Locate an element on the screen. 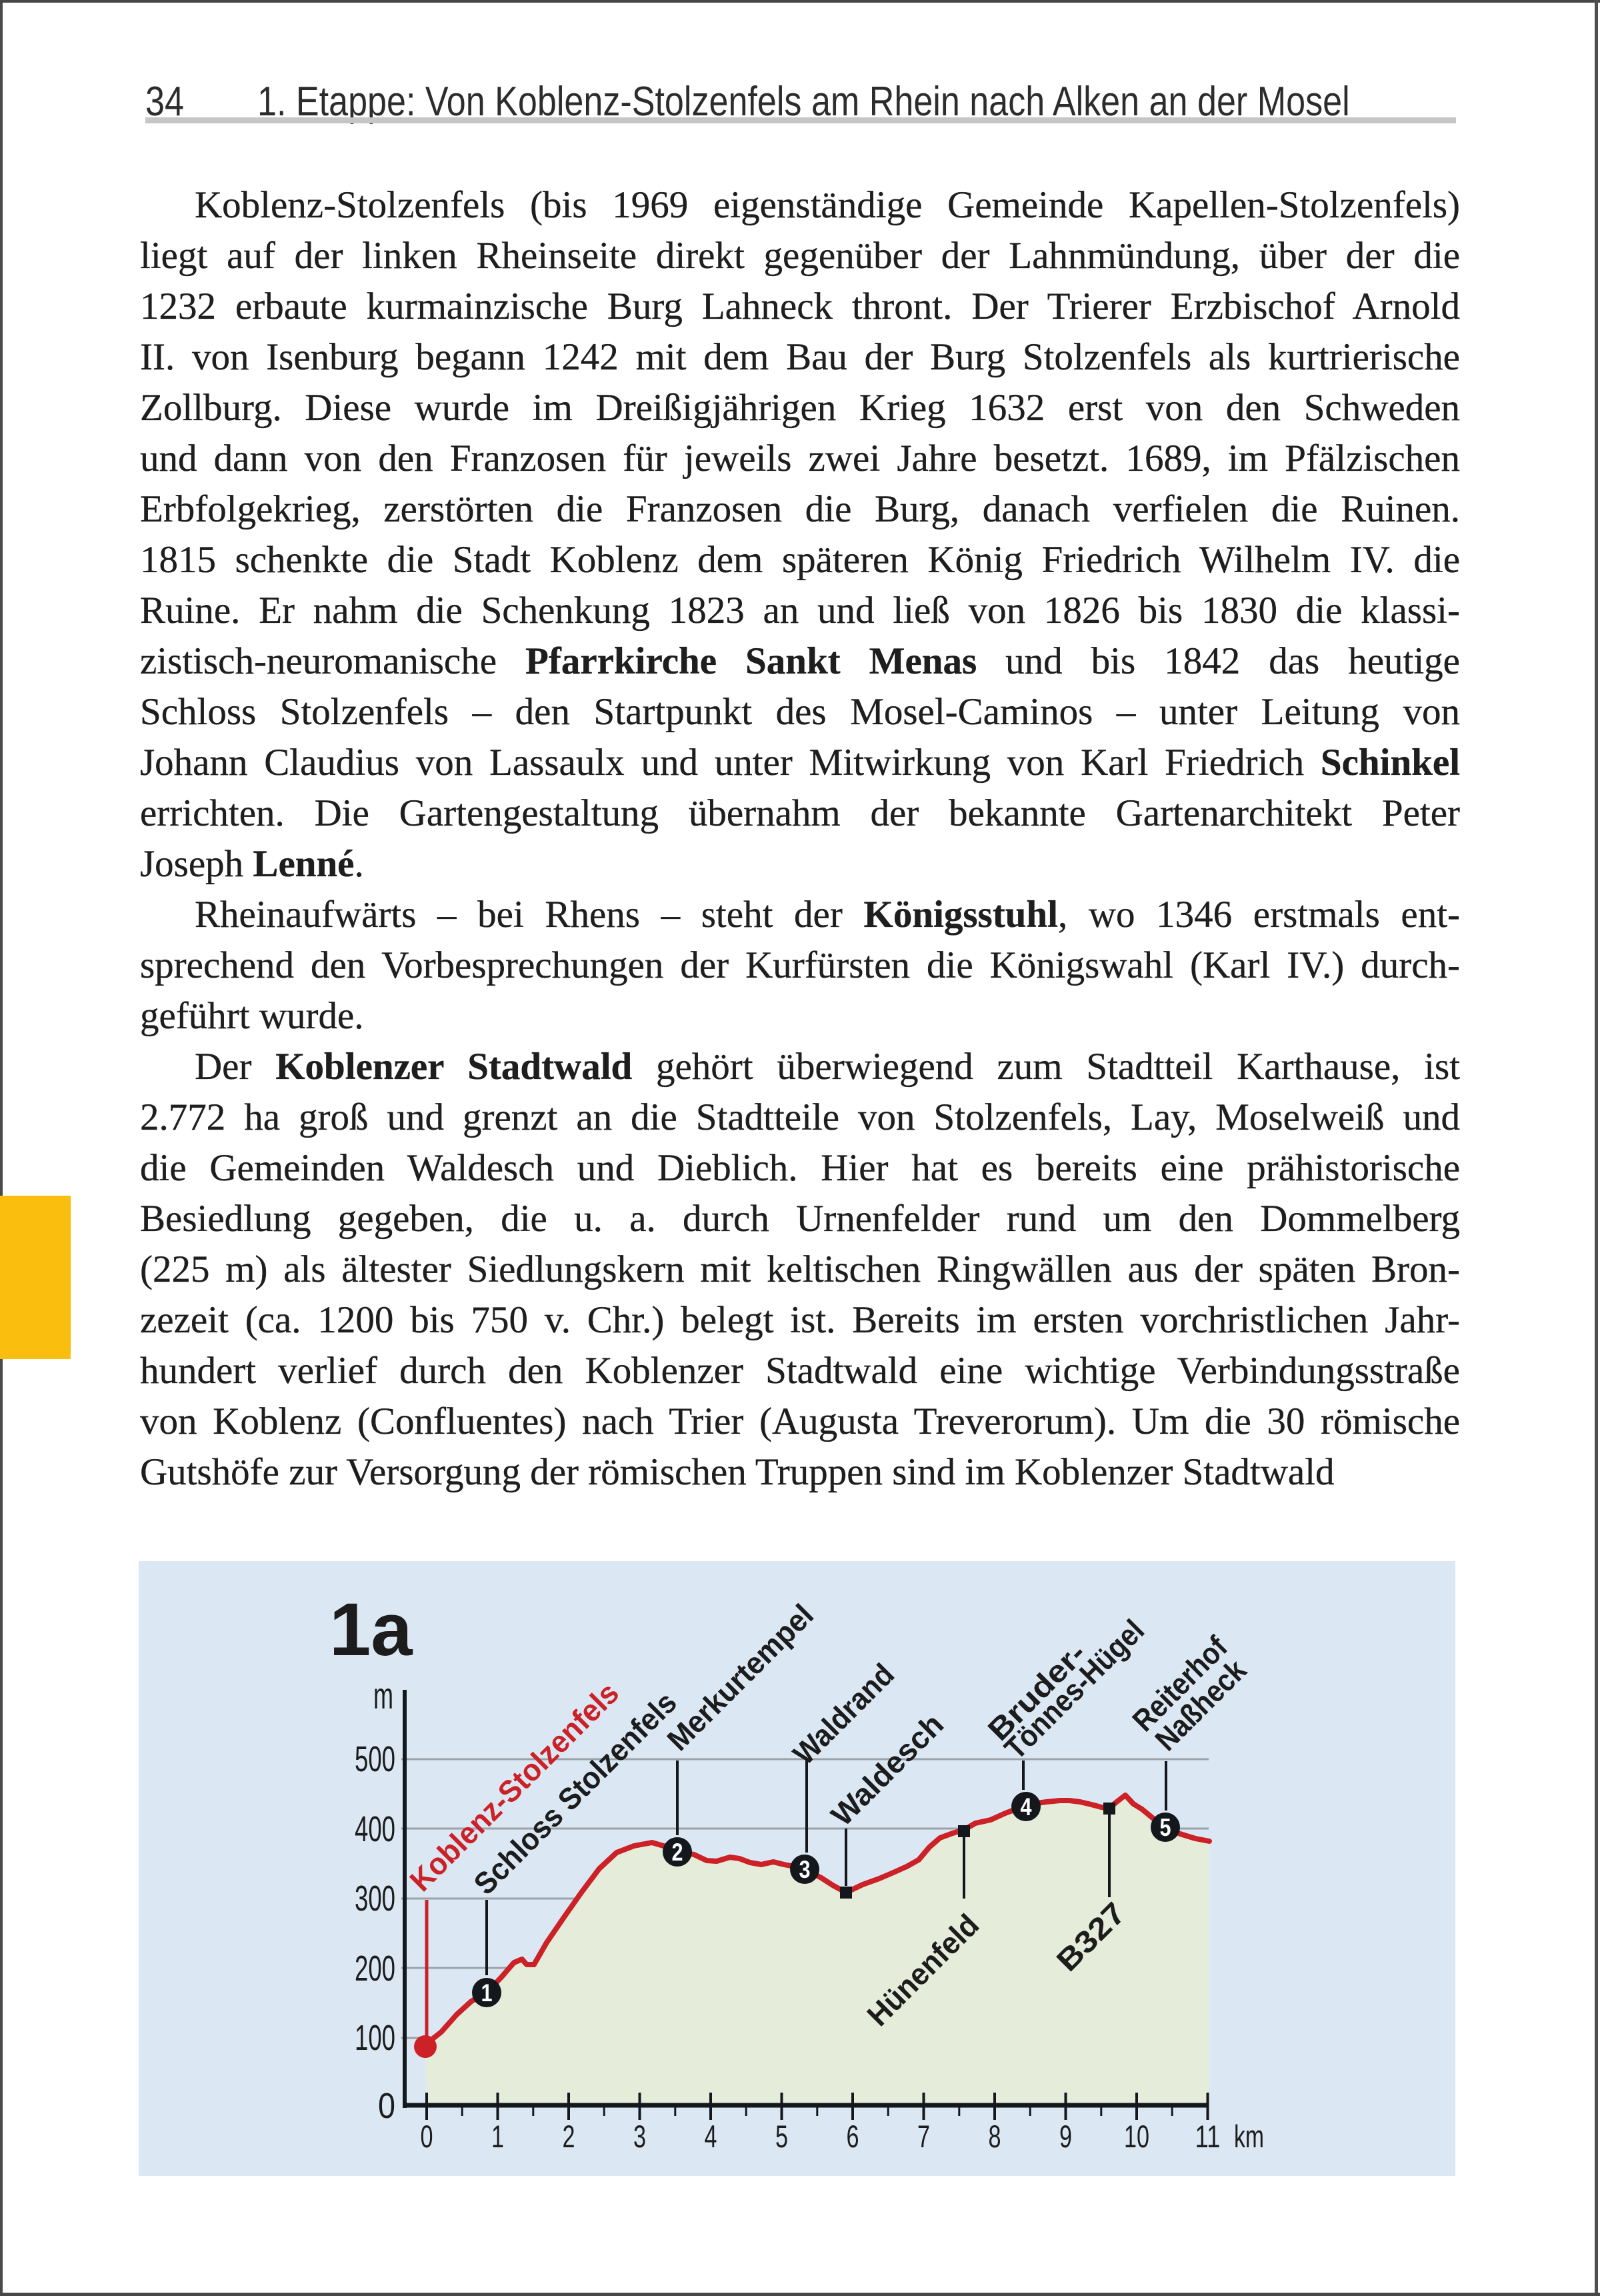  svg-text: 11 is located at coordinates (1208, 2136).